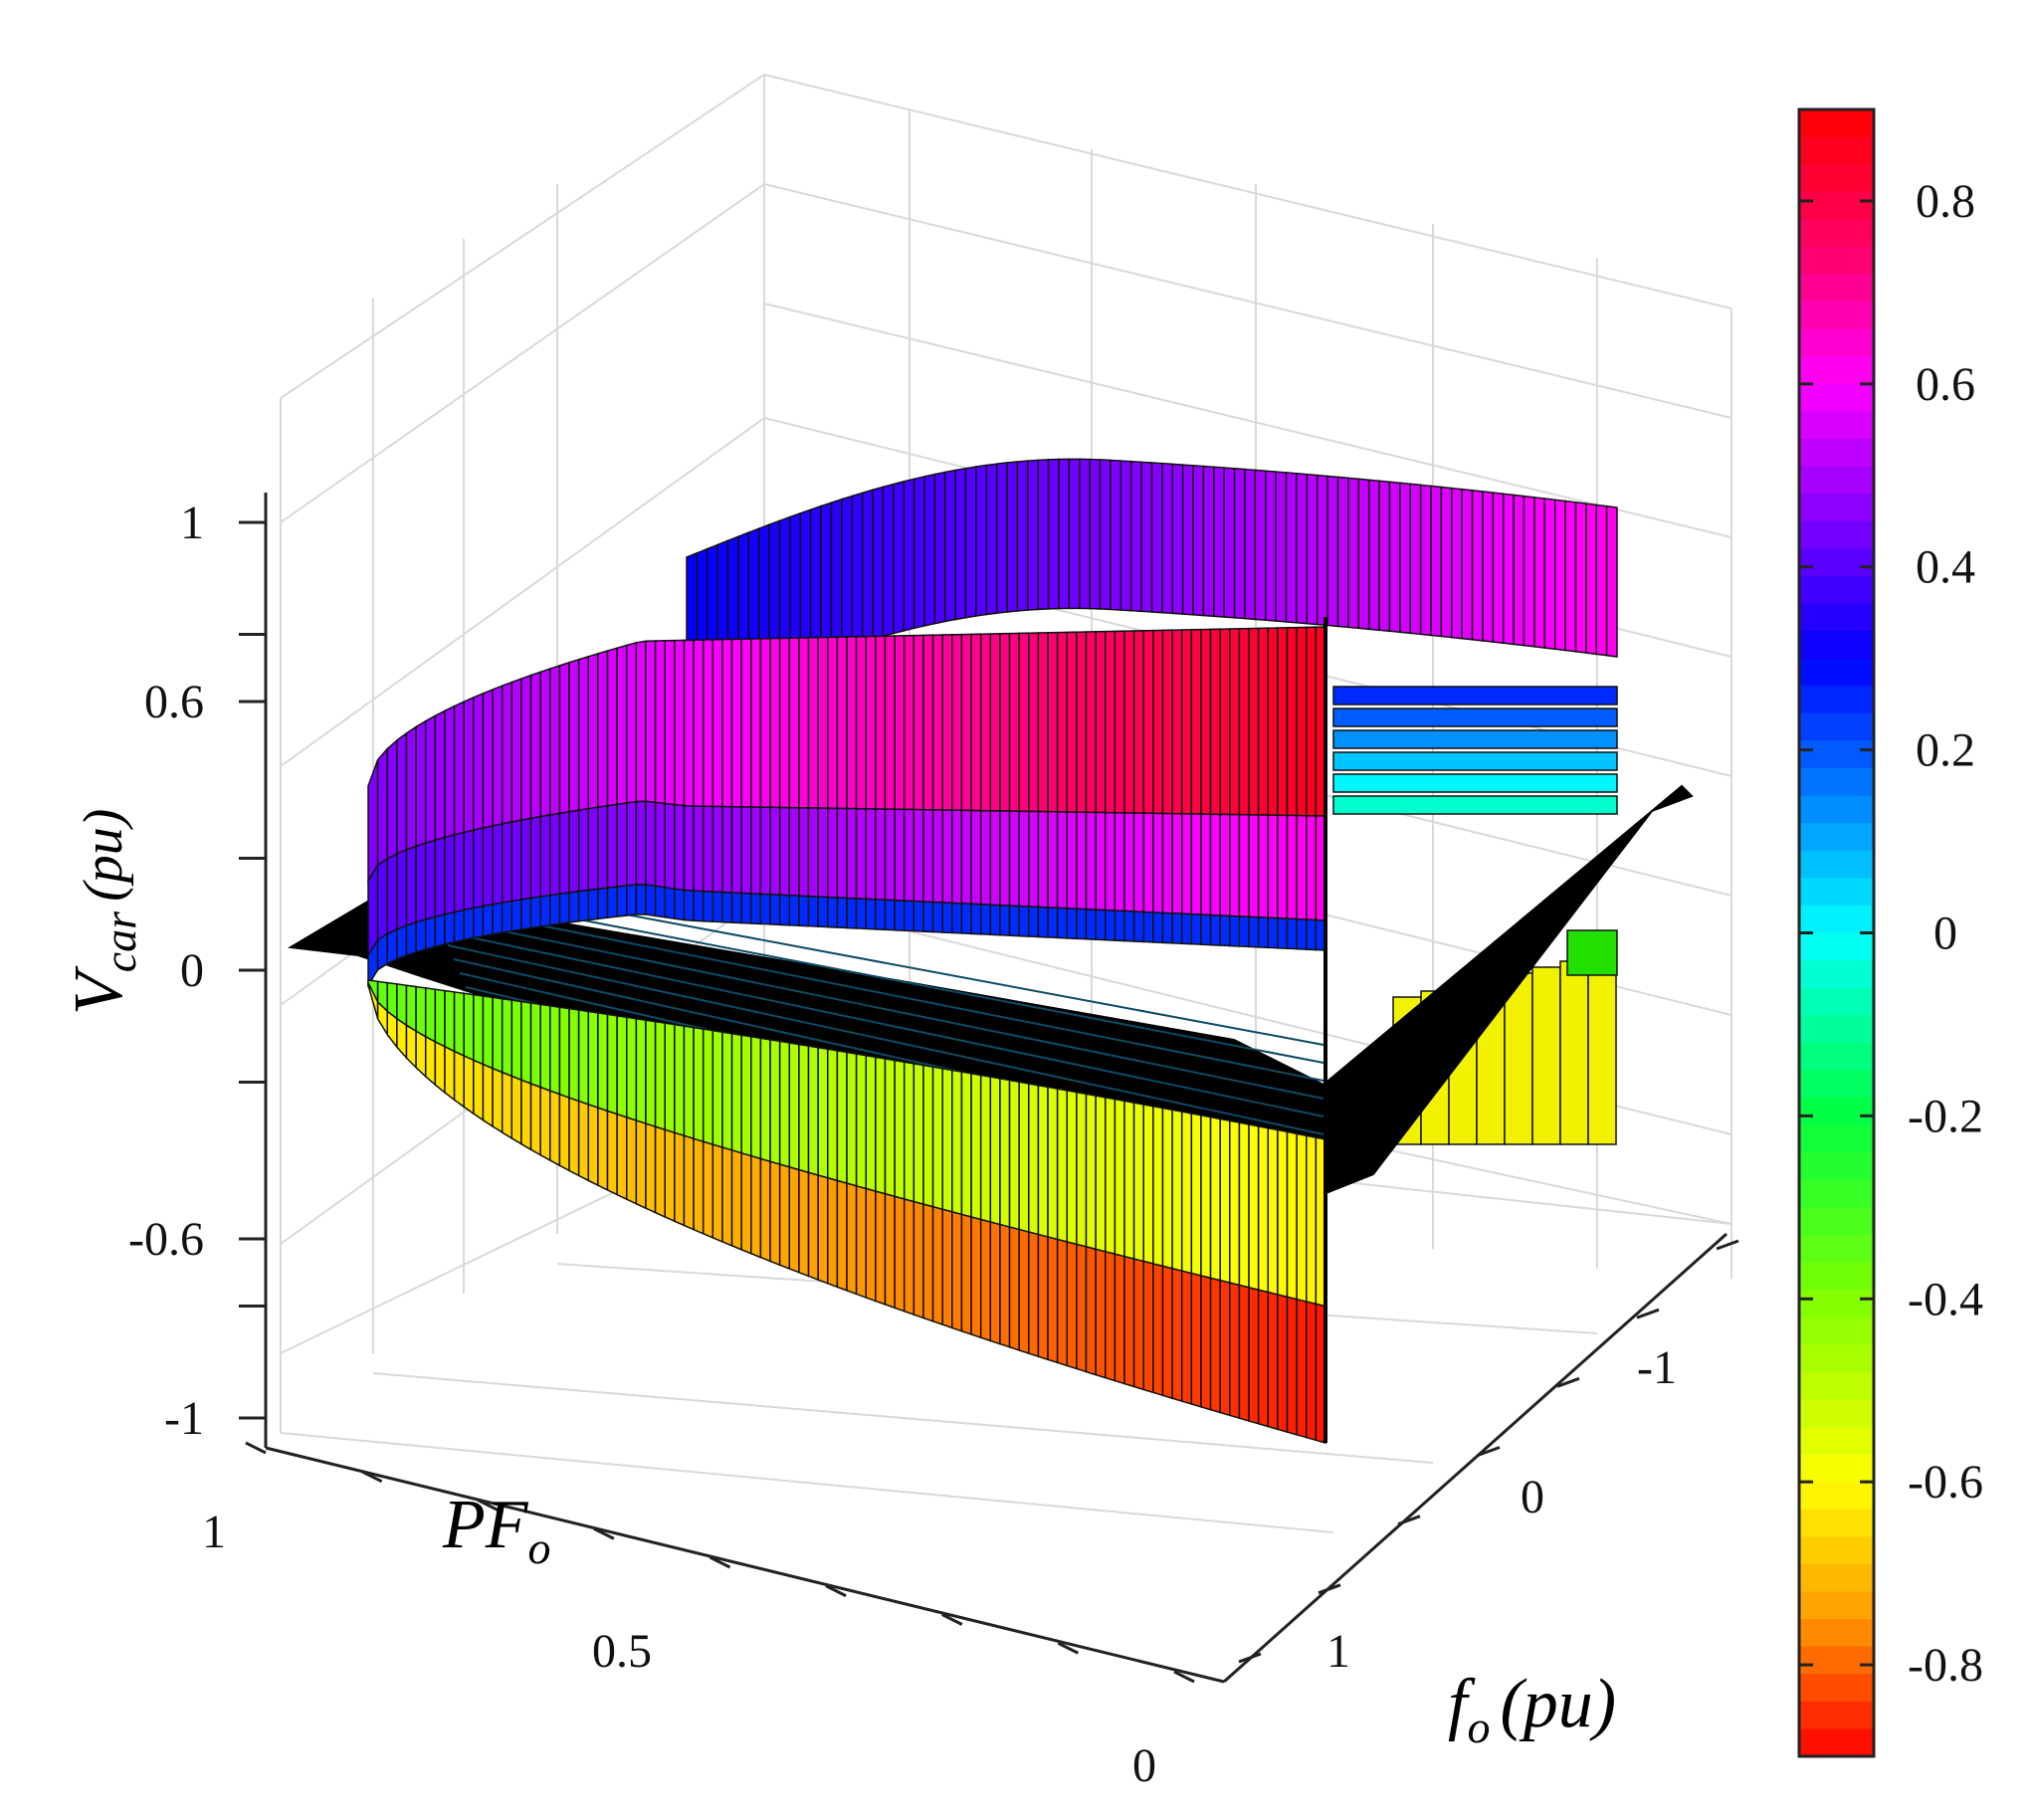 This screenshot has height=1820, width=2034. Describe the element at coordinates (488, 1505) in the screenshot. I see `x-tick` at that location.